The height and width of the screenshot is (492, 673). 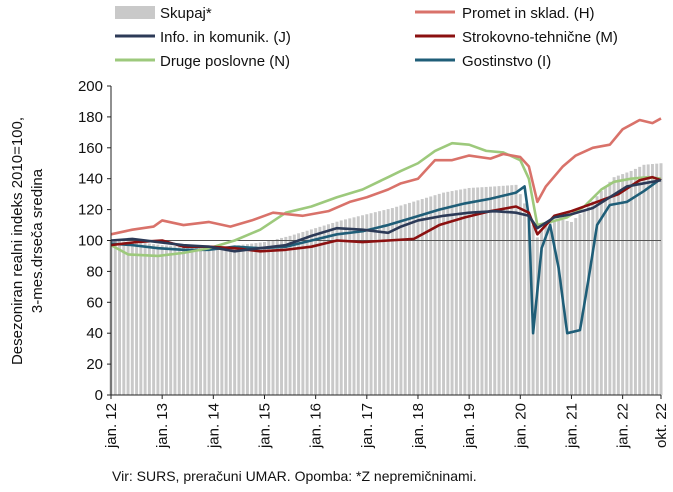 I want to click on legend-label-prof: Strokovno-tehnične (M), so click(x=540, y=37).